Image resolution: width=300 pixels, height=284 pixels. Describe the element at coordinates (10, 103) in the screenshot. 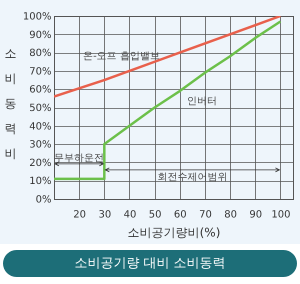

I see `y-axis-title: 소비동력비` at that location.